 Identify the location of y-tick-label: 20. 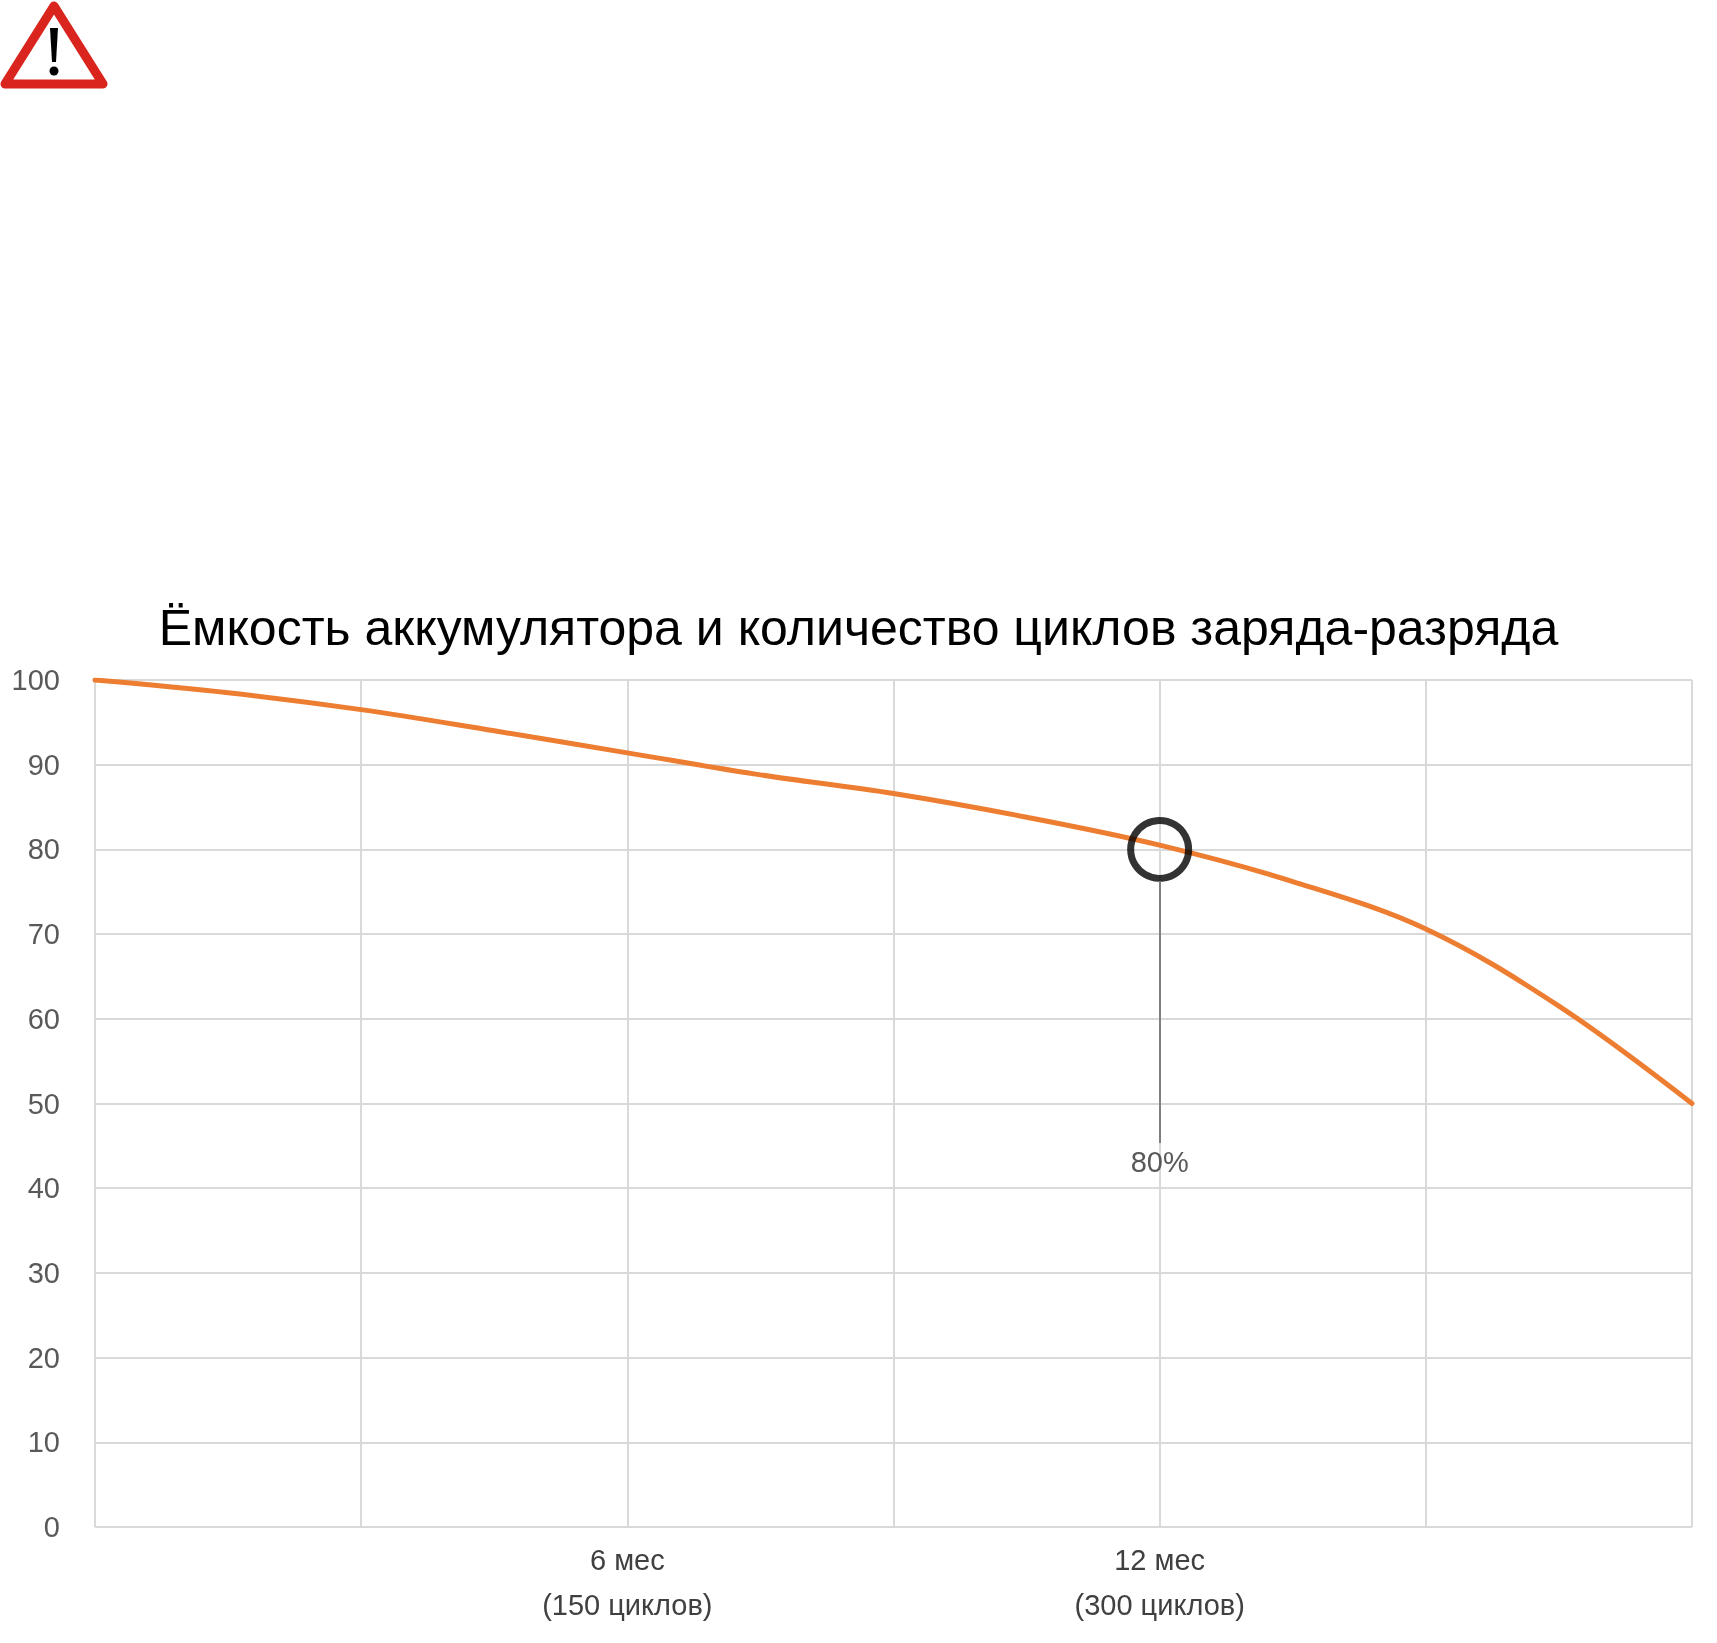
(43, 1357).